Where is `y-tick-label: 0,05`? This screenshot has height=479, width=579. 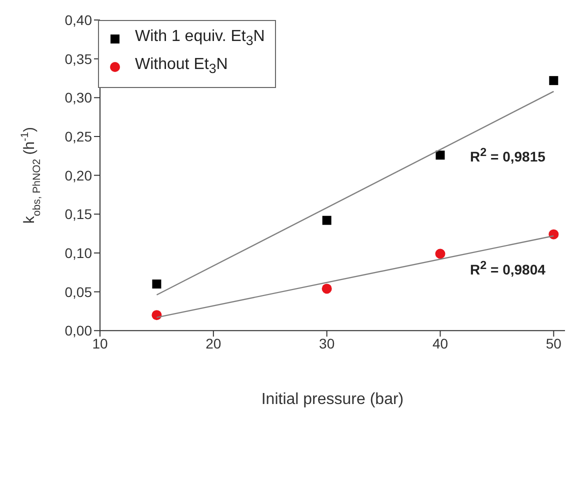 y-tick-label: 0,05 is located at coordinates (78, 292).